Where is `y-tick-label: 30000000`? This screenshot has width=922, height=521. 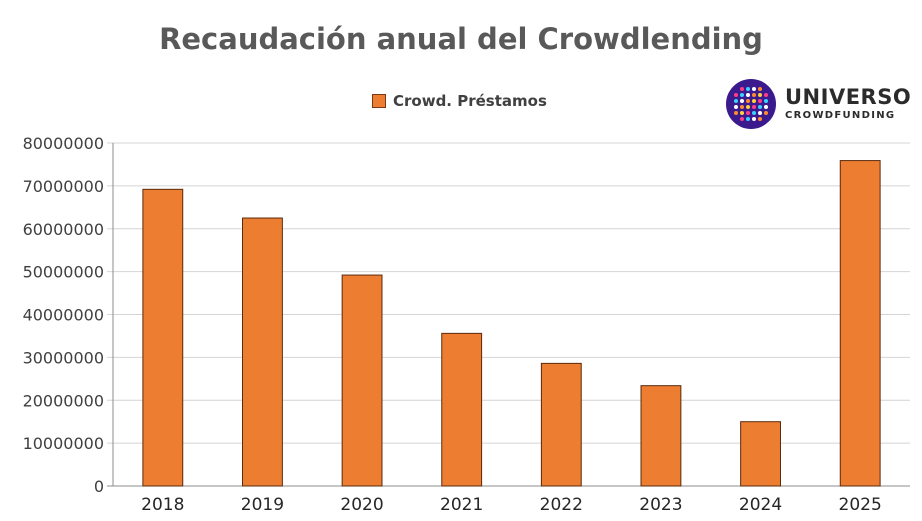 y-tick-label: 30000000 is located at coordinates (63, 357).